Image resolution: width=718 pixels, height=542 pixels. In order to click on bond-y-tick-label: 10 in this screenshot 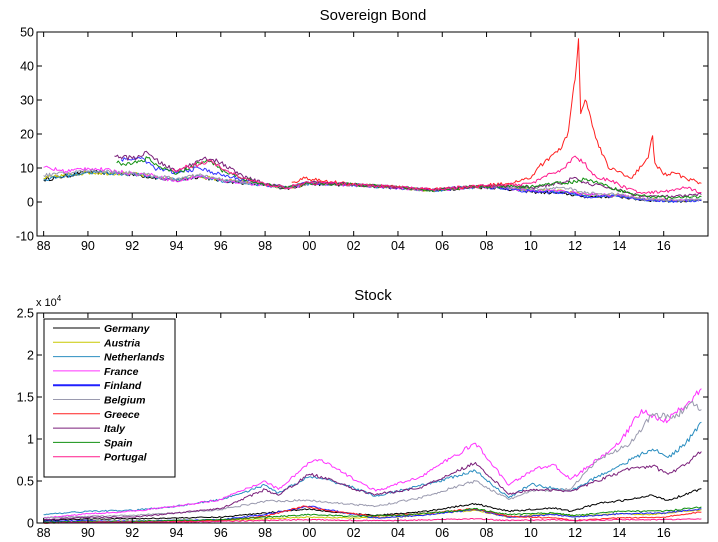, I will do `click(27, 169)`.